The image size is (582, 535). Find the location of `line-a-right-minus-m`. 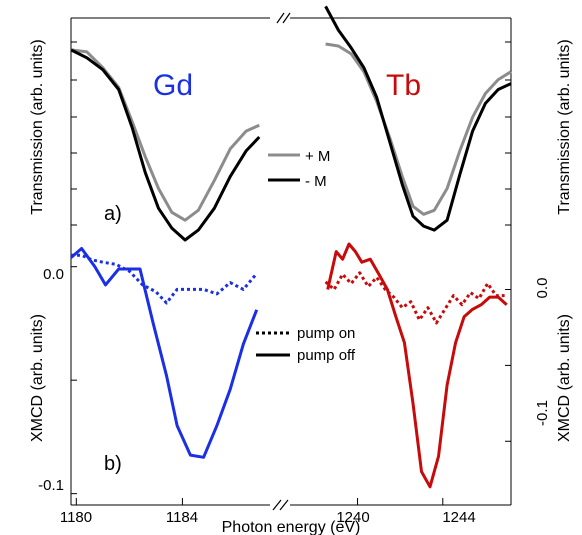

line-a-right-minus-m is located at coordinates (418, 118).